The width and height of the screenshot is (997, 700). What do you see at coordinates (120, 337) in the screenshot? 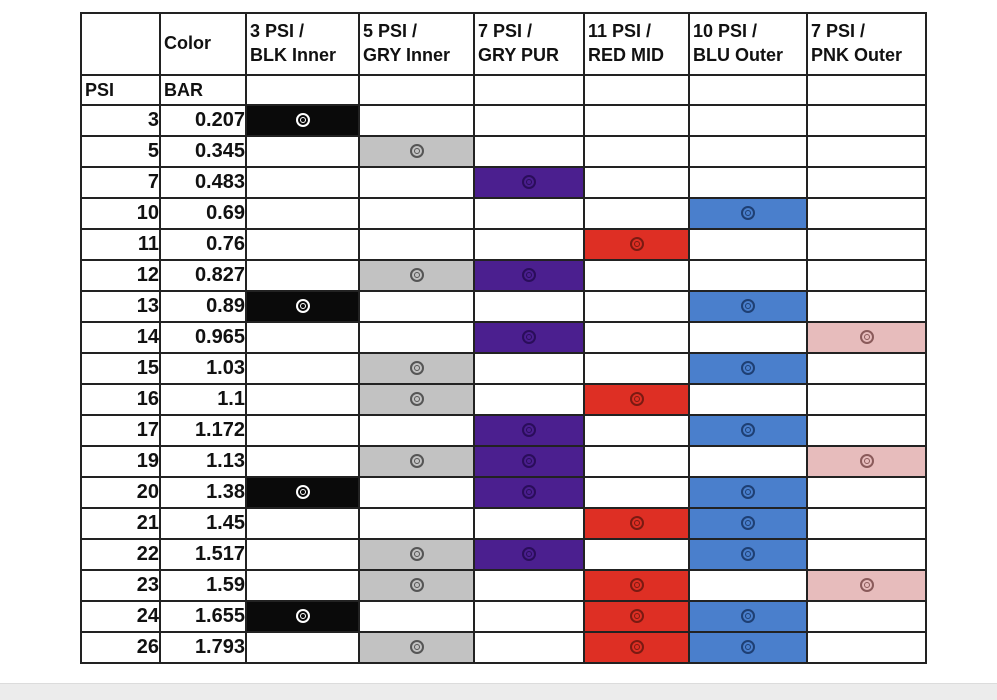
I see `psi-value: 14` at bounding box center [120, 337].